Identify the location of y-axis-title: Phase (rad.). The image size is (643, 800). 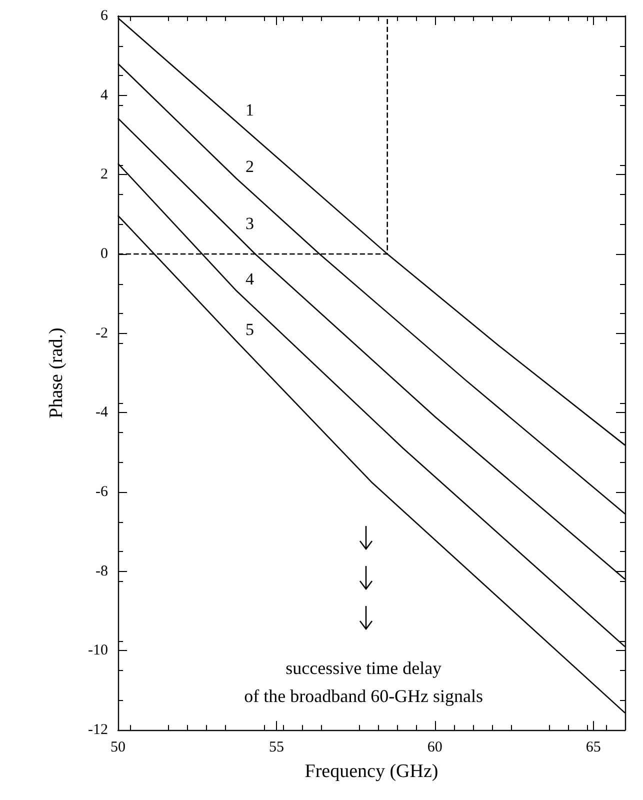
(56, 373).